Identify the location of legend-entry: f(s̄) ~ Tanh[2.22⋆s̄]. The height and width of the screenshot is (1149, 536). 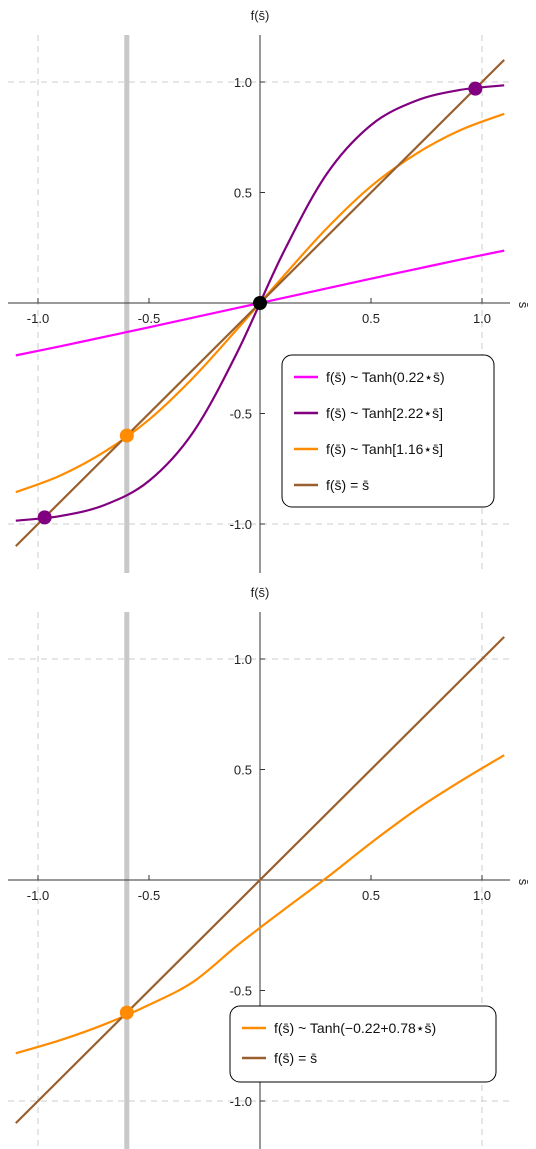
(384, 413).